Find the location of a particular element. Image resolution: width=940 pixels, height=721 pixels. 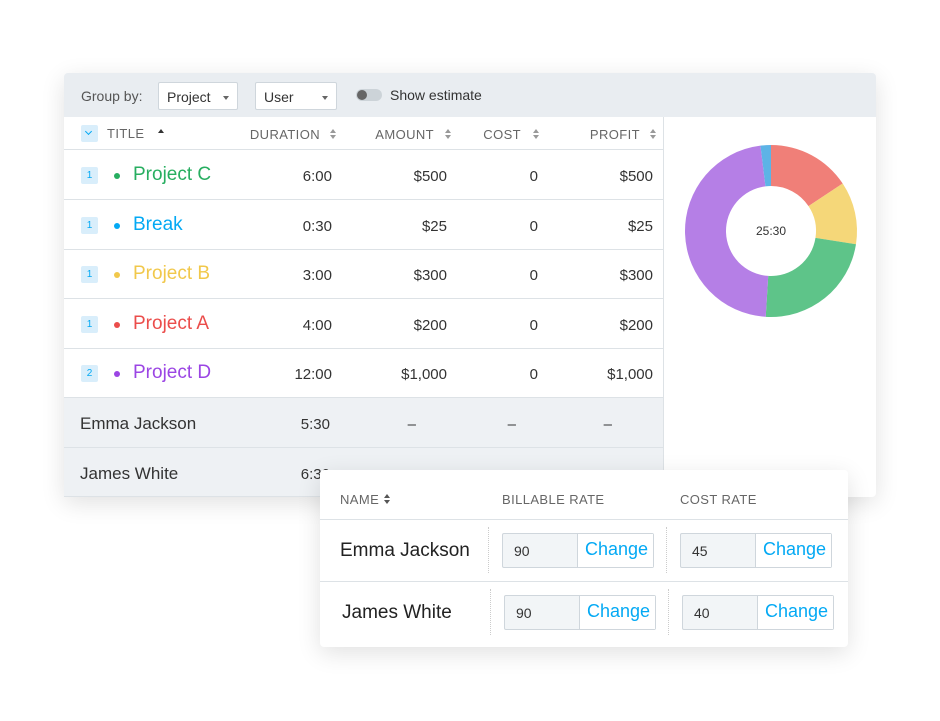

project-title: Project C is located at coordinates (172, 174).